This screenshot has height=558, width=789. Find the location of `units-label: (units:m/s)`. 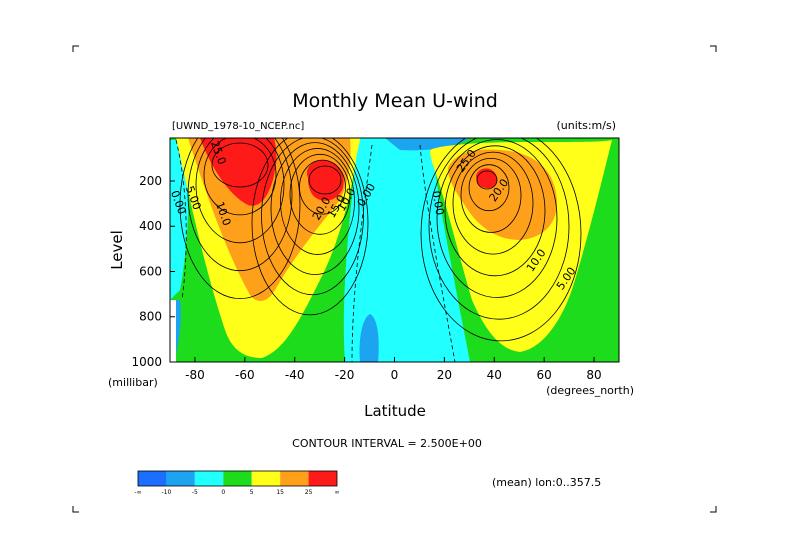

units-label: (units:m/s) is located at coordinates (587, 125).